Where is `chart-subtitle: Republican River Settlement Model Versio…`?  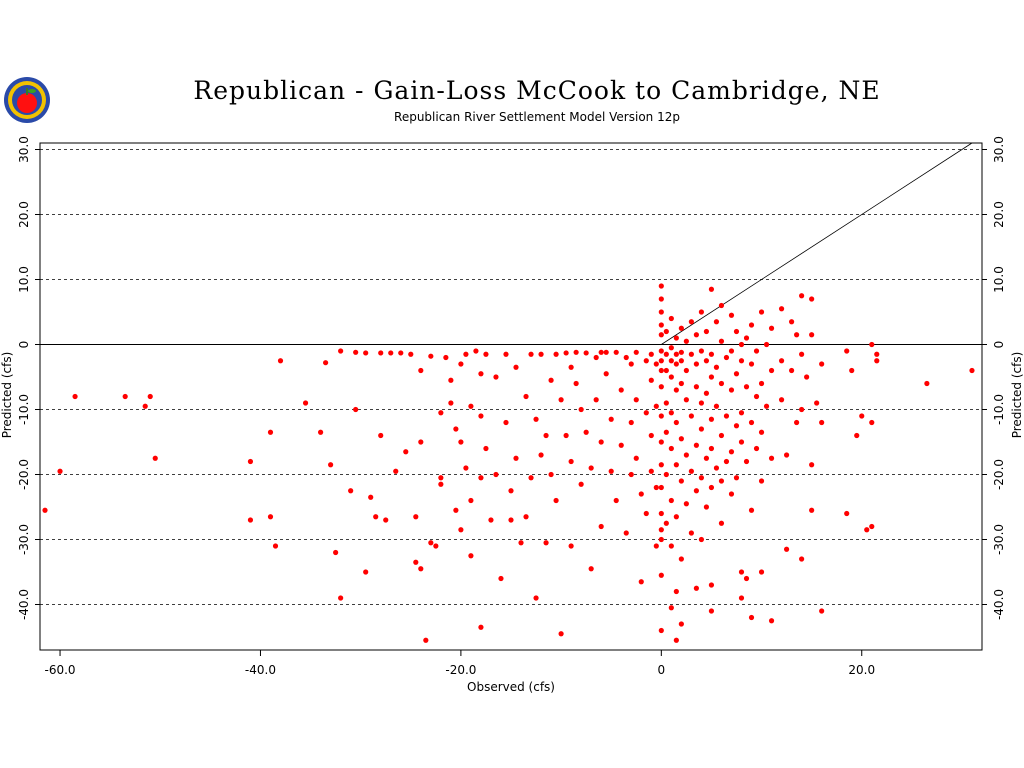 chart-subtitle: Republican River Settlement Model Versio… is located at coordinates (537, 117).